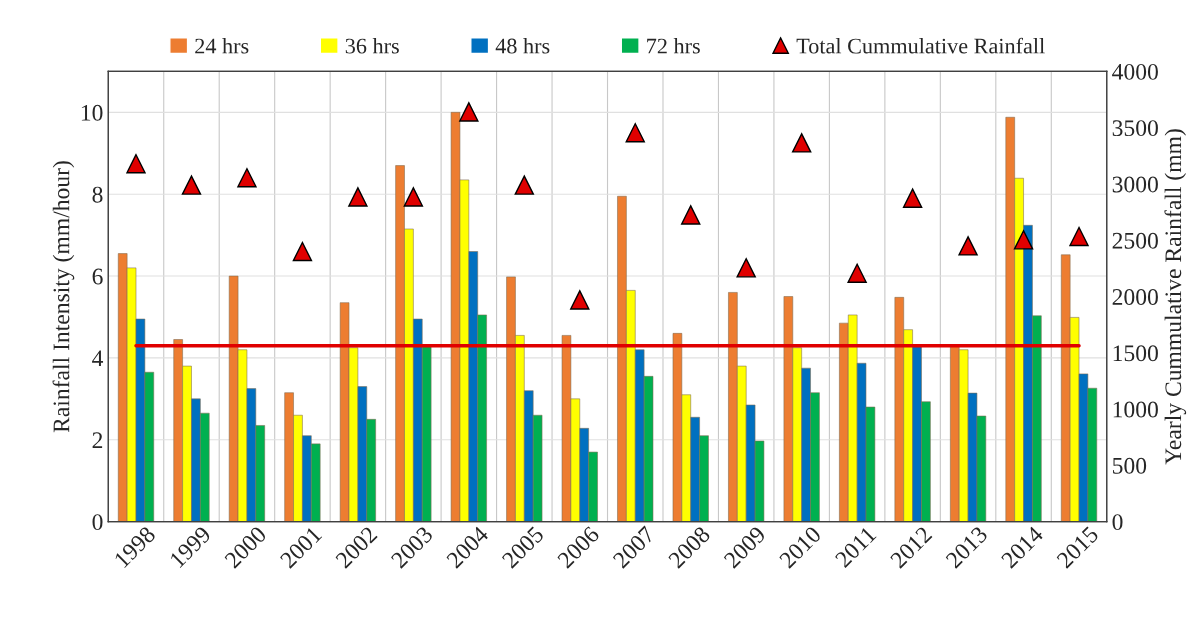 This screenshot has height=621, width=1203. Describe the element at coordinates (372, 45) in the screenshot. I see `legend-label: 36 hrs` at that location.